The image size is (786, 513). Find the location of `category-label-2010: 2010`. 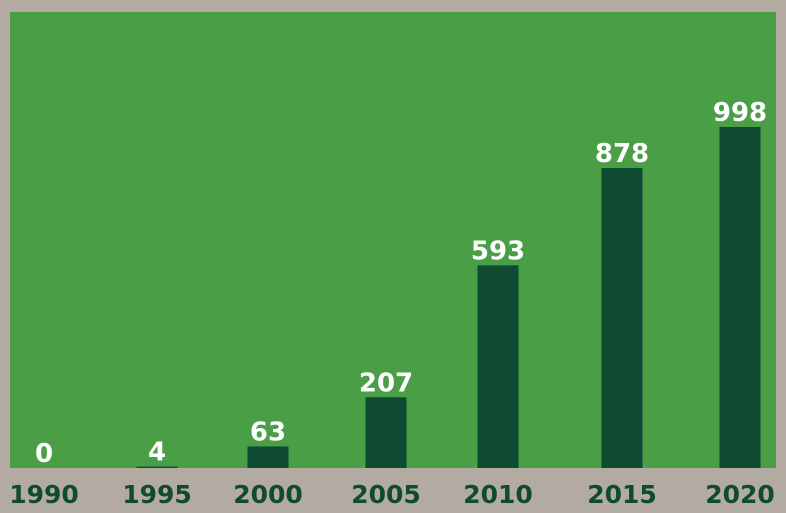

category-label-2010: 2010 is located at coordinates (498, 494).